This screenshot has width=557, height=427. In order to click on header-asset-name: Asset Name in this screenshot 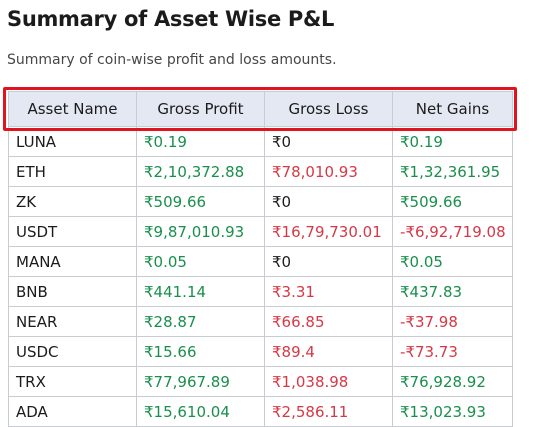, I will do `click(72, 109)`.